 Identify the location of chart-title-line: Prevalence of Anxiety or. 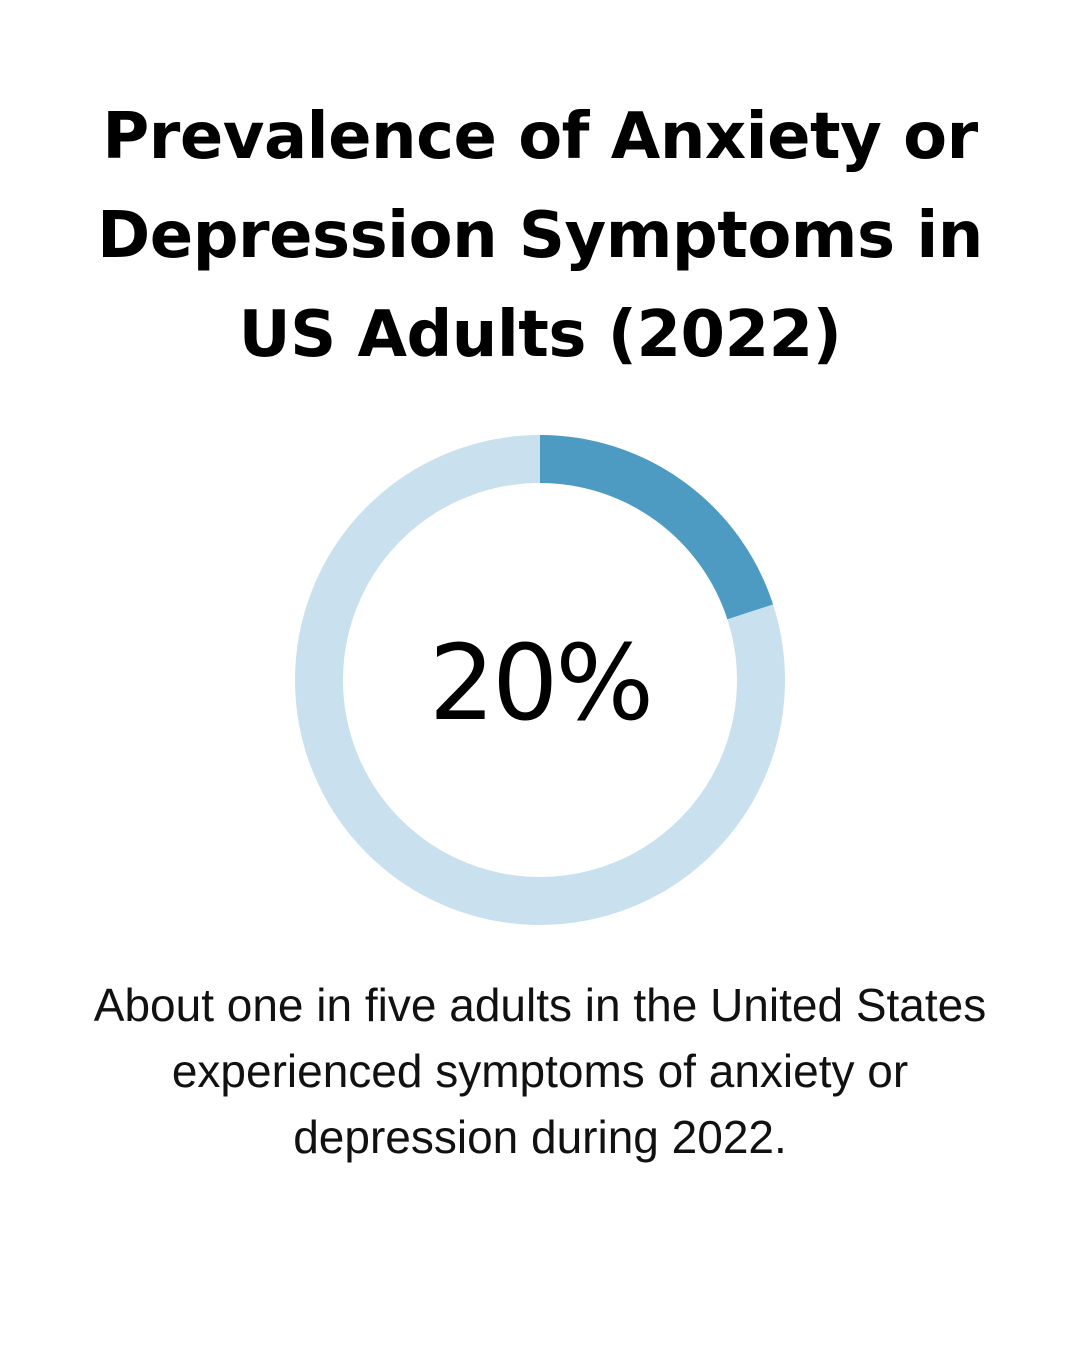
(540, 137).